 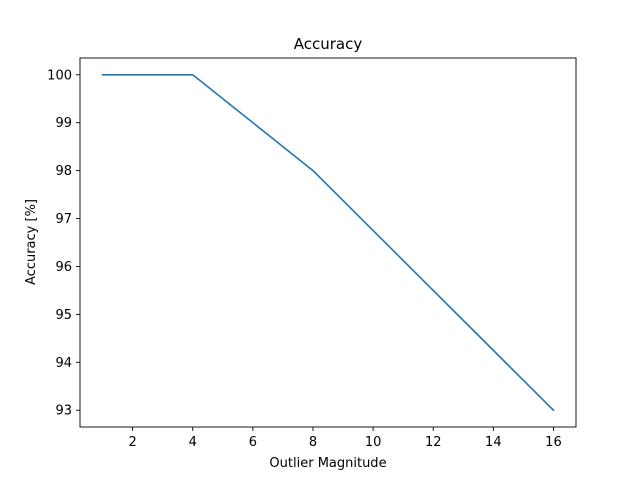 I want to click on y-tick-label: 93, so click(x=63, y=411).